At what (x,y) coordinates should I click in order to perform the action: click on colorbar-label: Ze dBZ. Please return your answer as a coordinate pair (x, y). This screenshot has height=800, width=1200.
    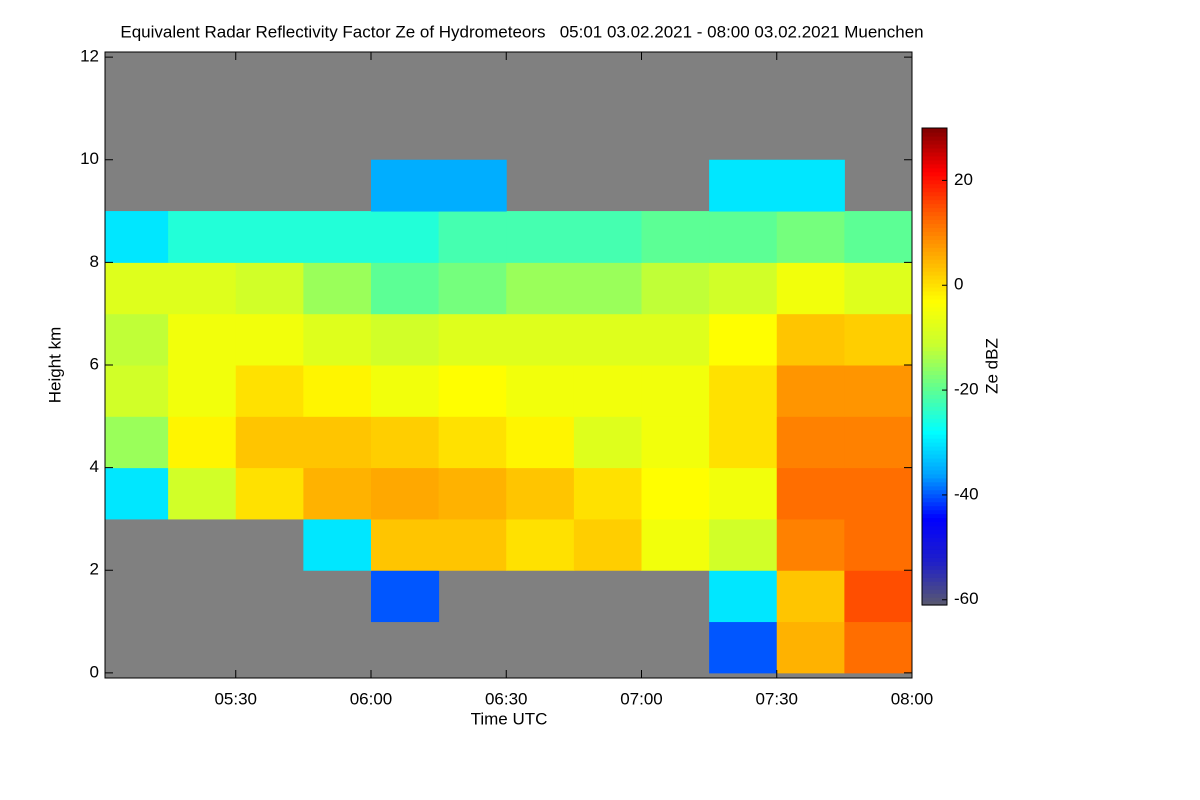
    Looking at the image, I should click on (991, 366).